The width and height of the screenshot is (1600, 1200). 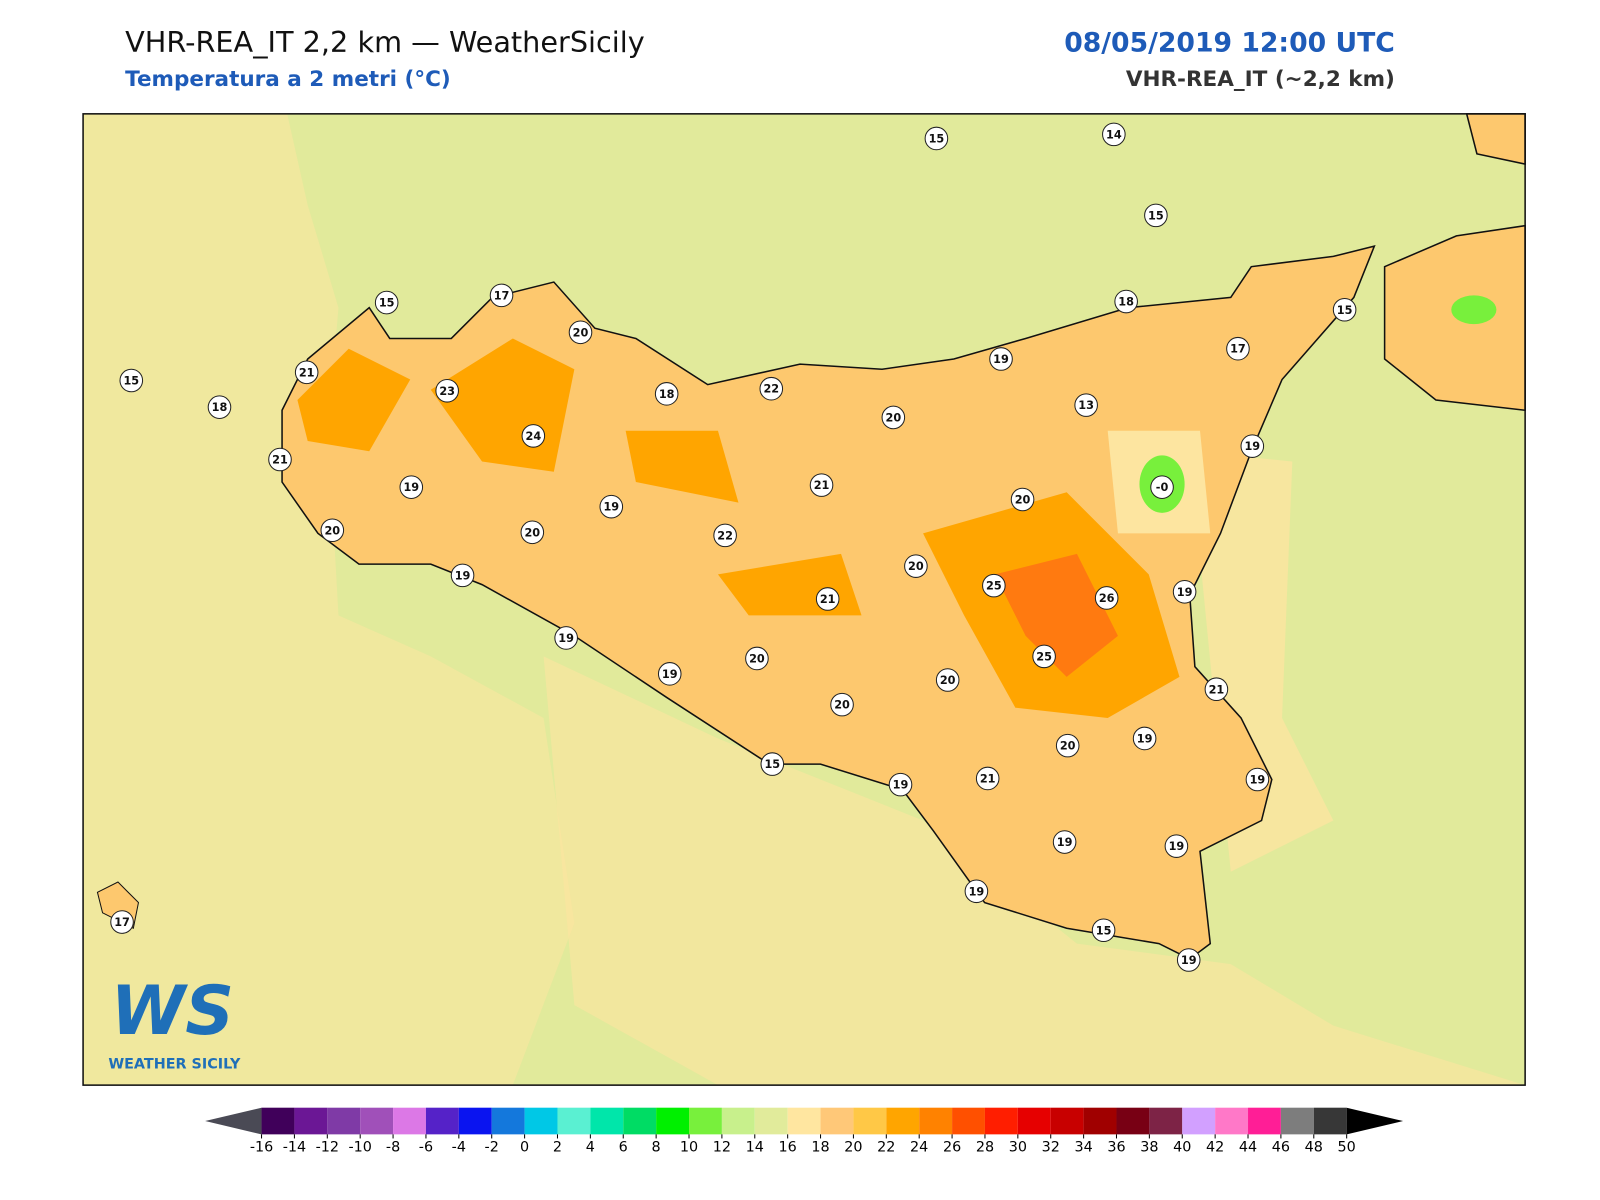 I want to click on station-value: 23, so click(x=447, y=391).